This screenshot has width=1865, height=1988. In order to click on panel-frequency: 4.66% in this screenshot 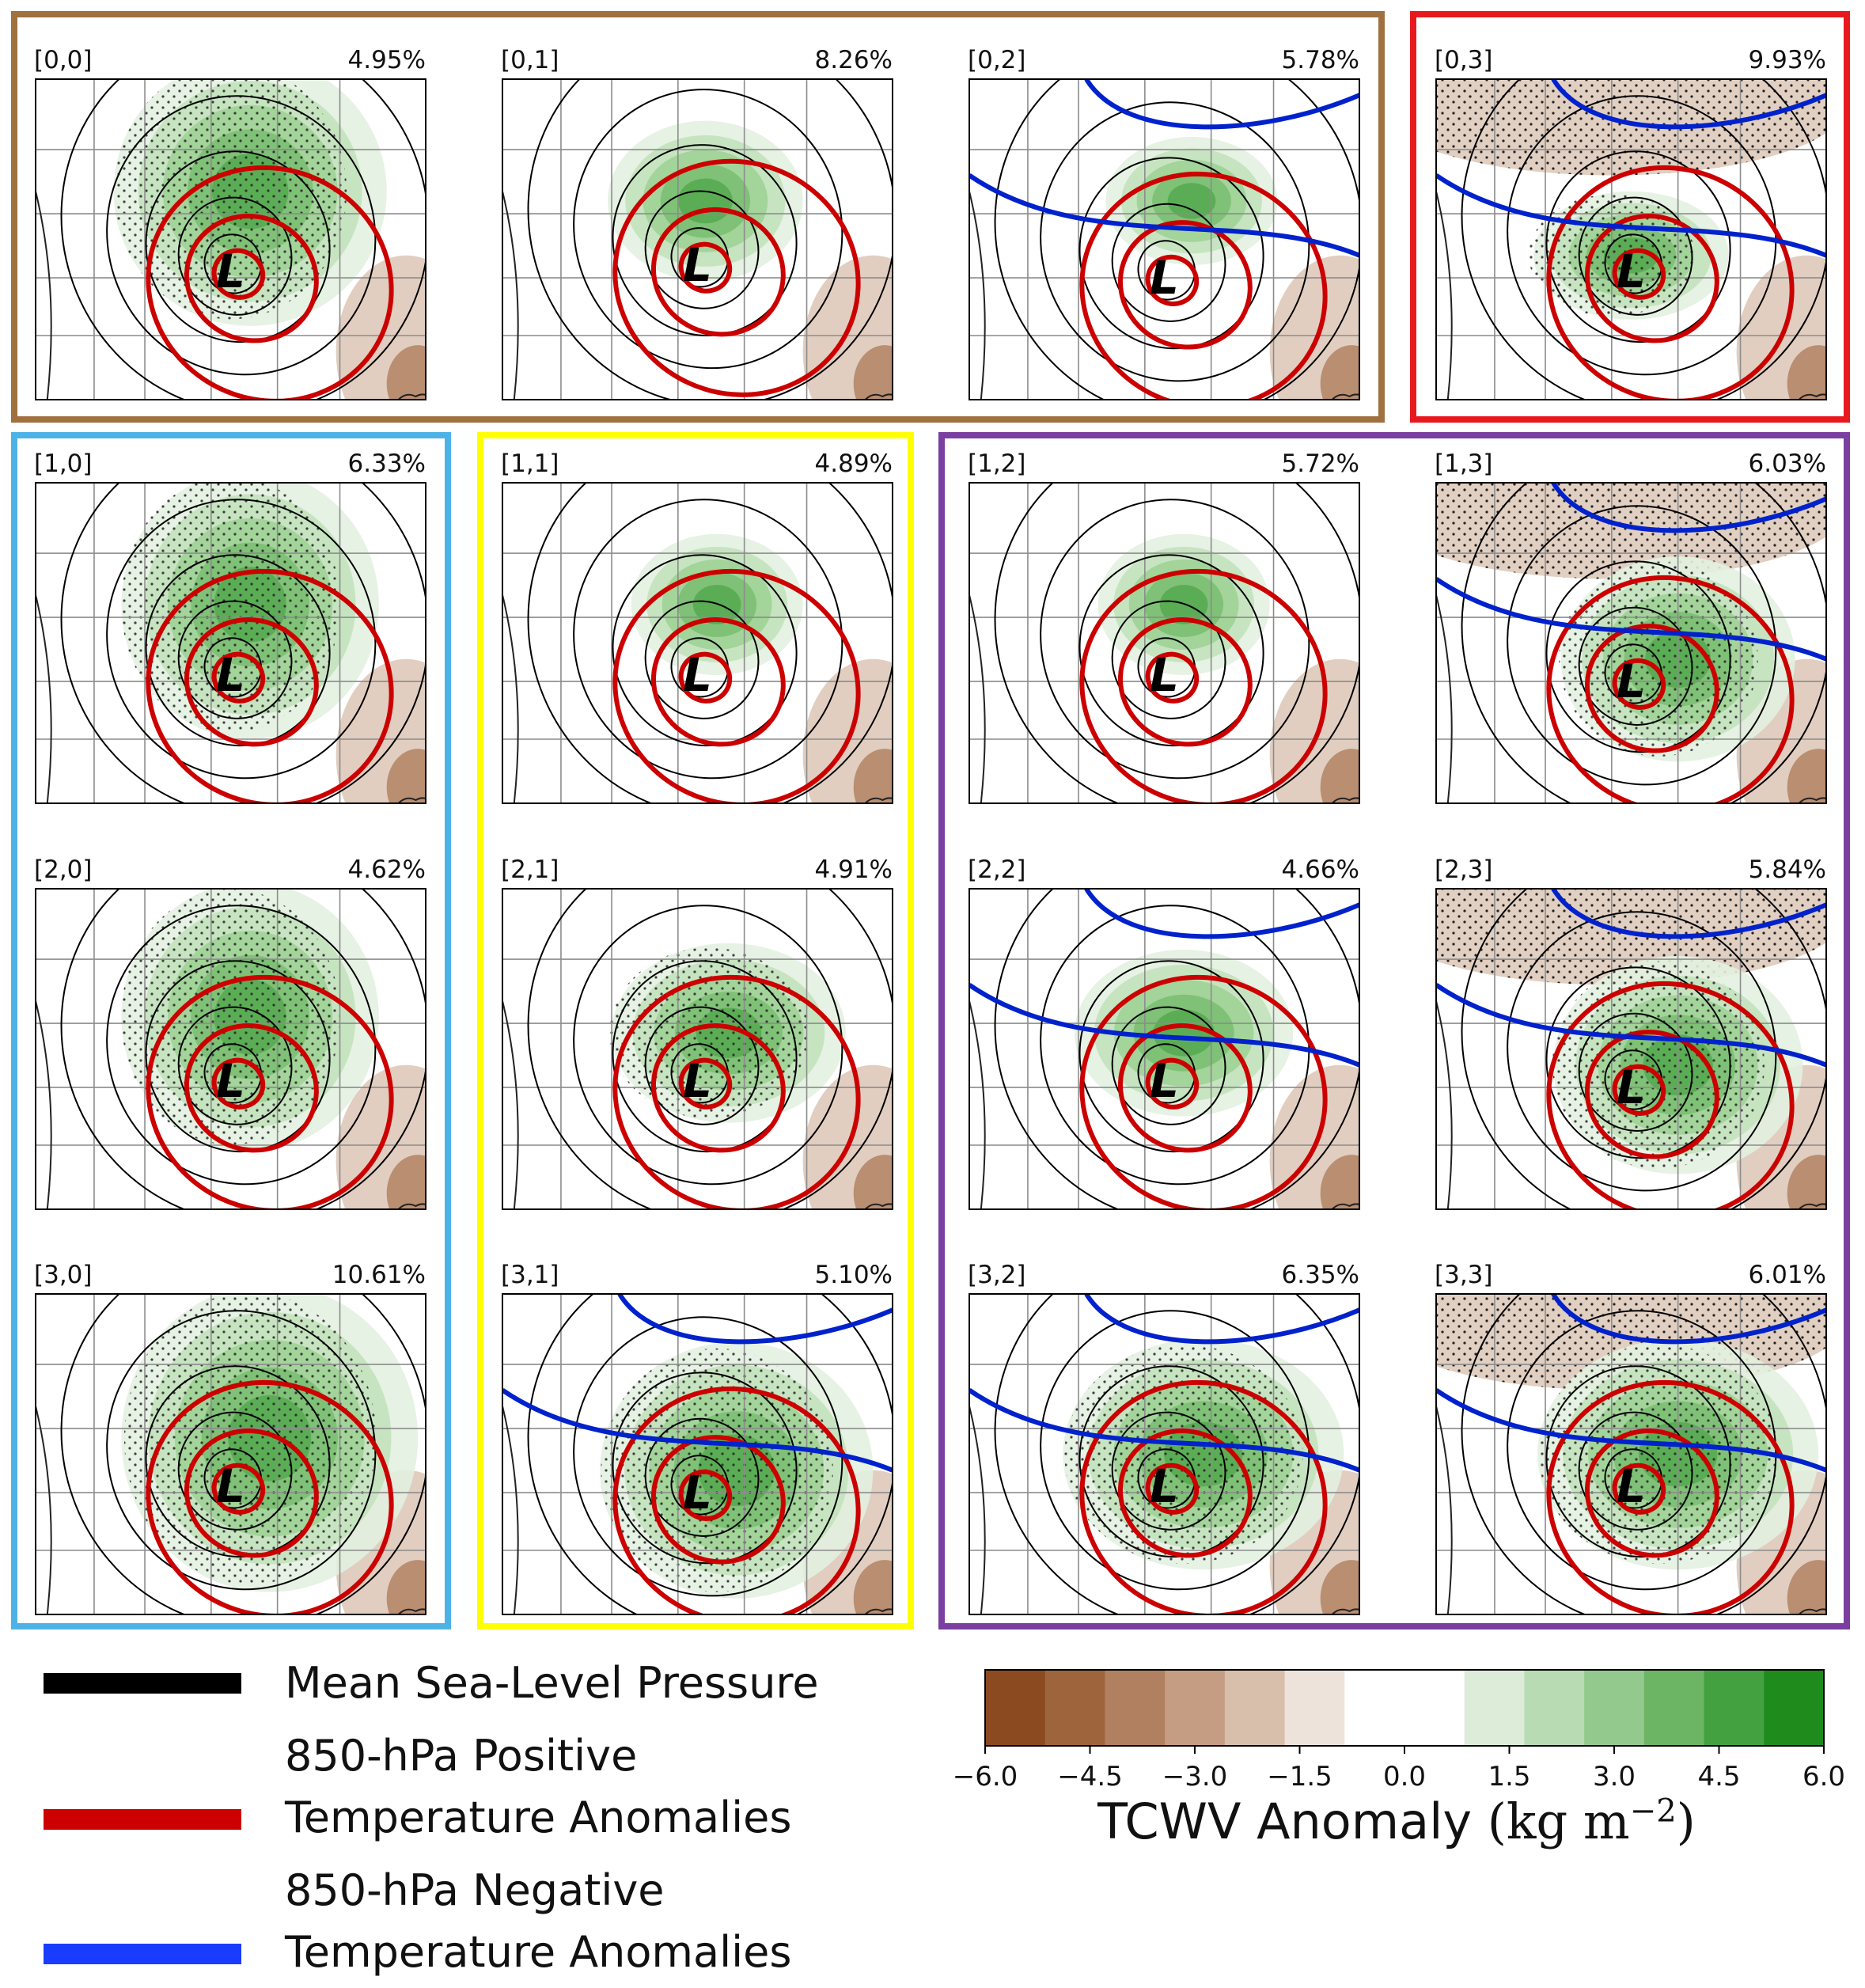, I will do `click(1320, 870)`.